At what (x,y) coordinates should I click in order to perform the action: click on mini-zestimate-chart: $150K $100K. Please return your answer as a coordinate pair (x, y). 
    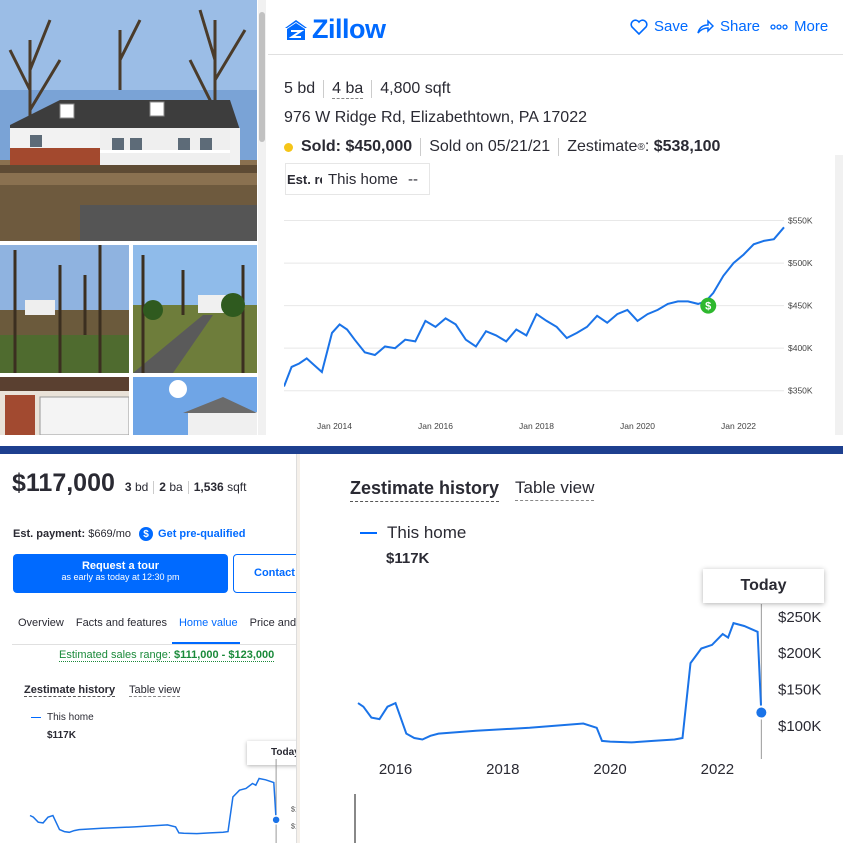
    Looking at the image, I should click on (150, 801).